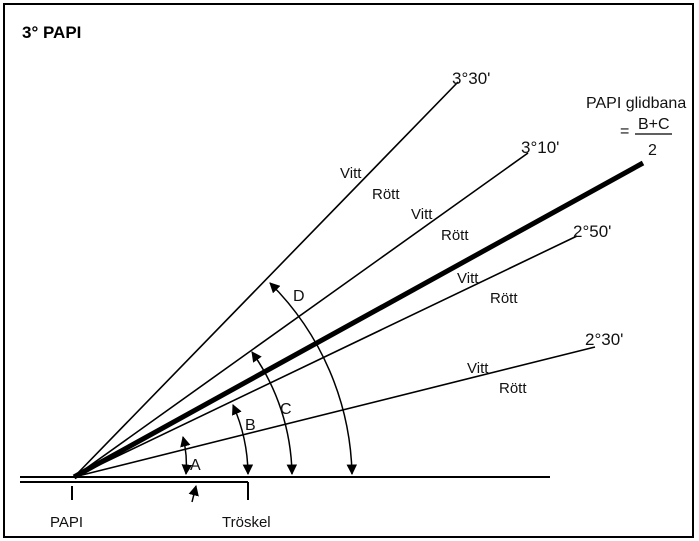  I want to click on arc-label-a: A, so click(195, 465).